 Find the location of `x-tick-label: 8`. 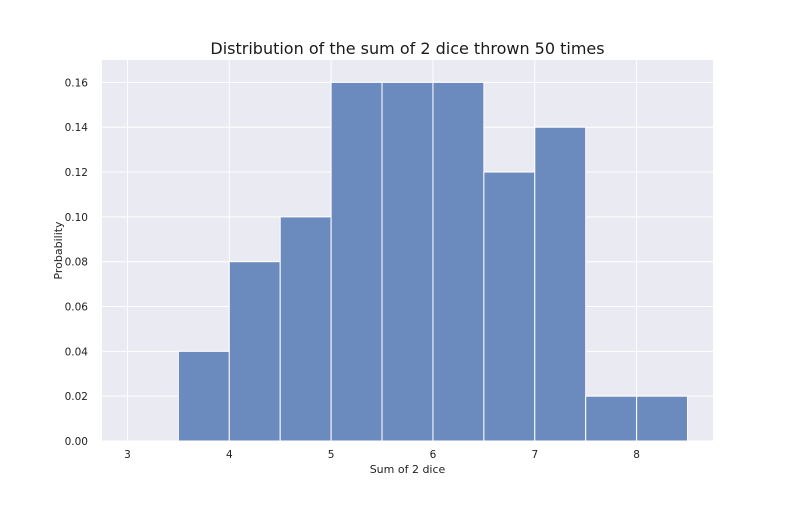

x-tick-label: 8 is located at coordinates (636, 455).